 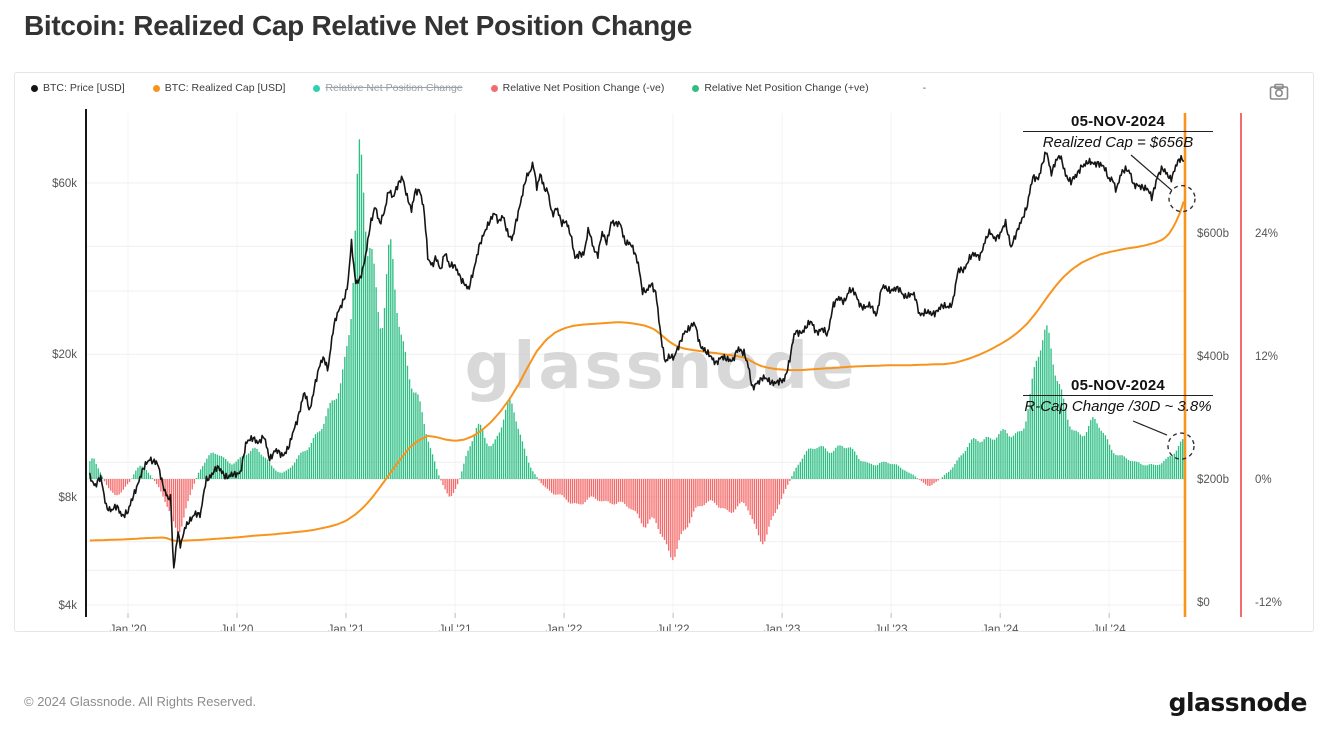 What do you see at coordinates (64, 355) in the screenshot?
I see `price-tick-label: $20k` at bounding box center [64, 355].